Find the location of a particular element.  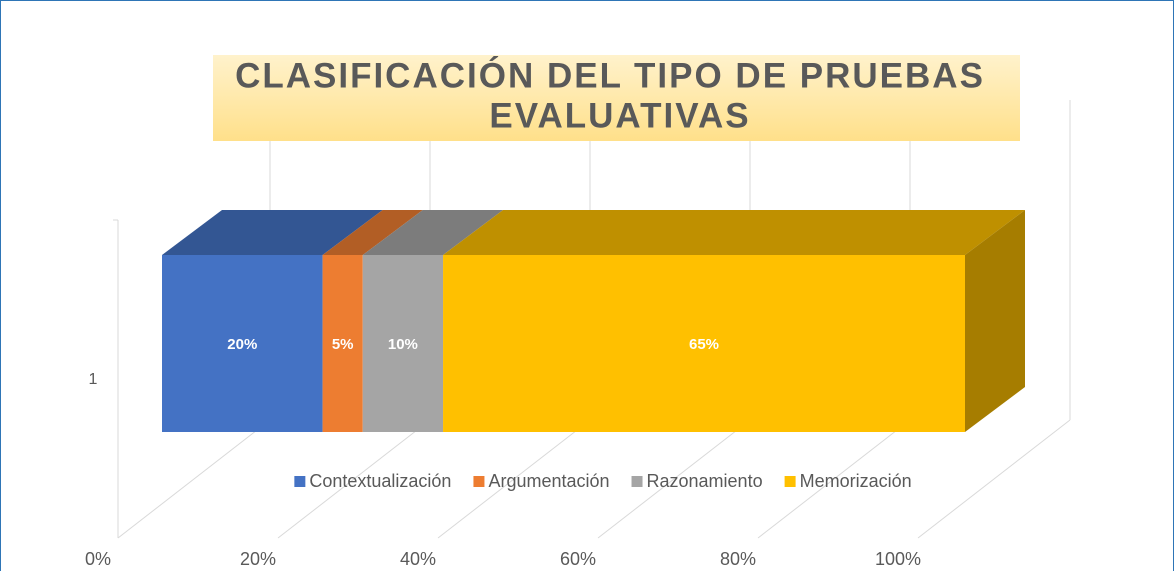

legend-label: Razonamiento is located at coordinates (705, 481).